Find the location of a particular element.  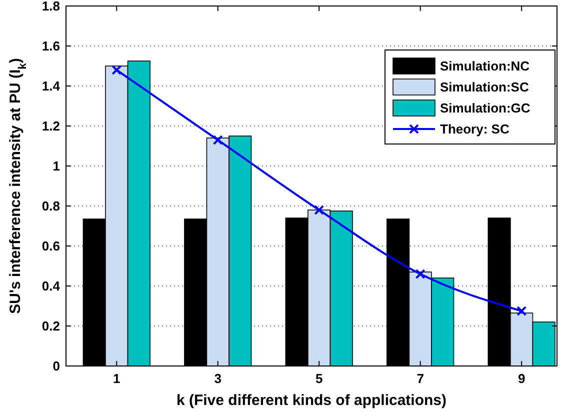

legend-label: Simulation:NC is located at coordinates (485, 66).